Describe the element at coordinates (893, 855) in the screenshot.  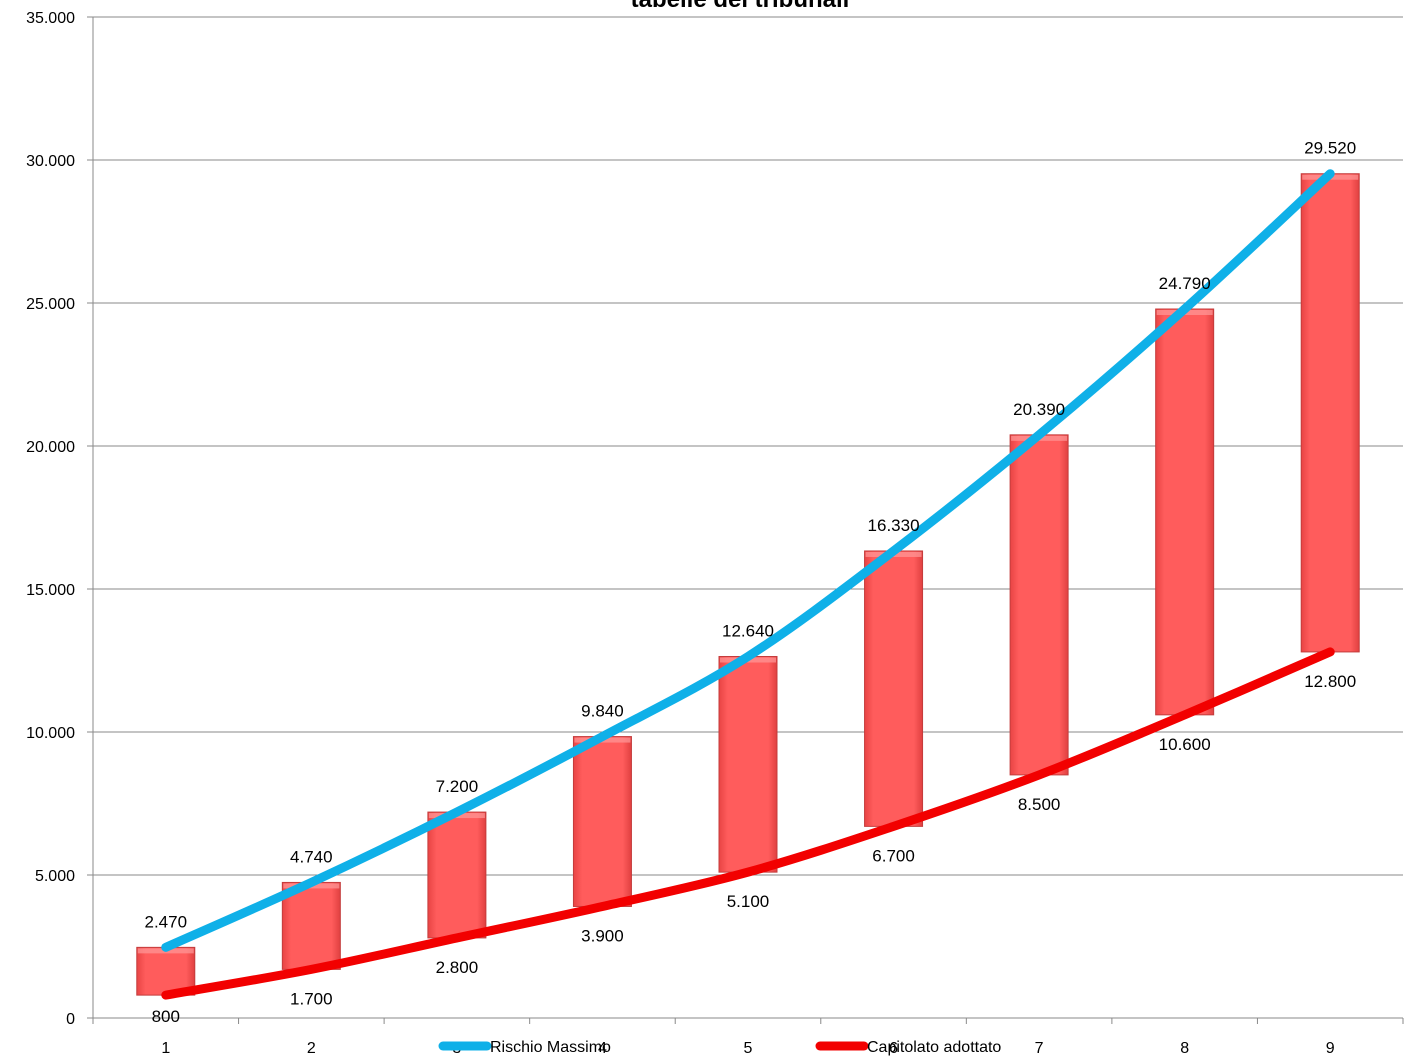
I see `data-label-low: 6.700` at that location.